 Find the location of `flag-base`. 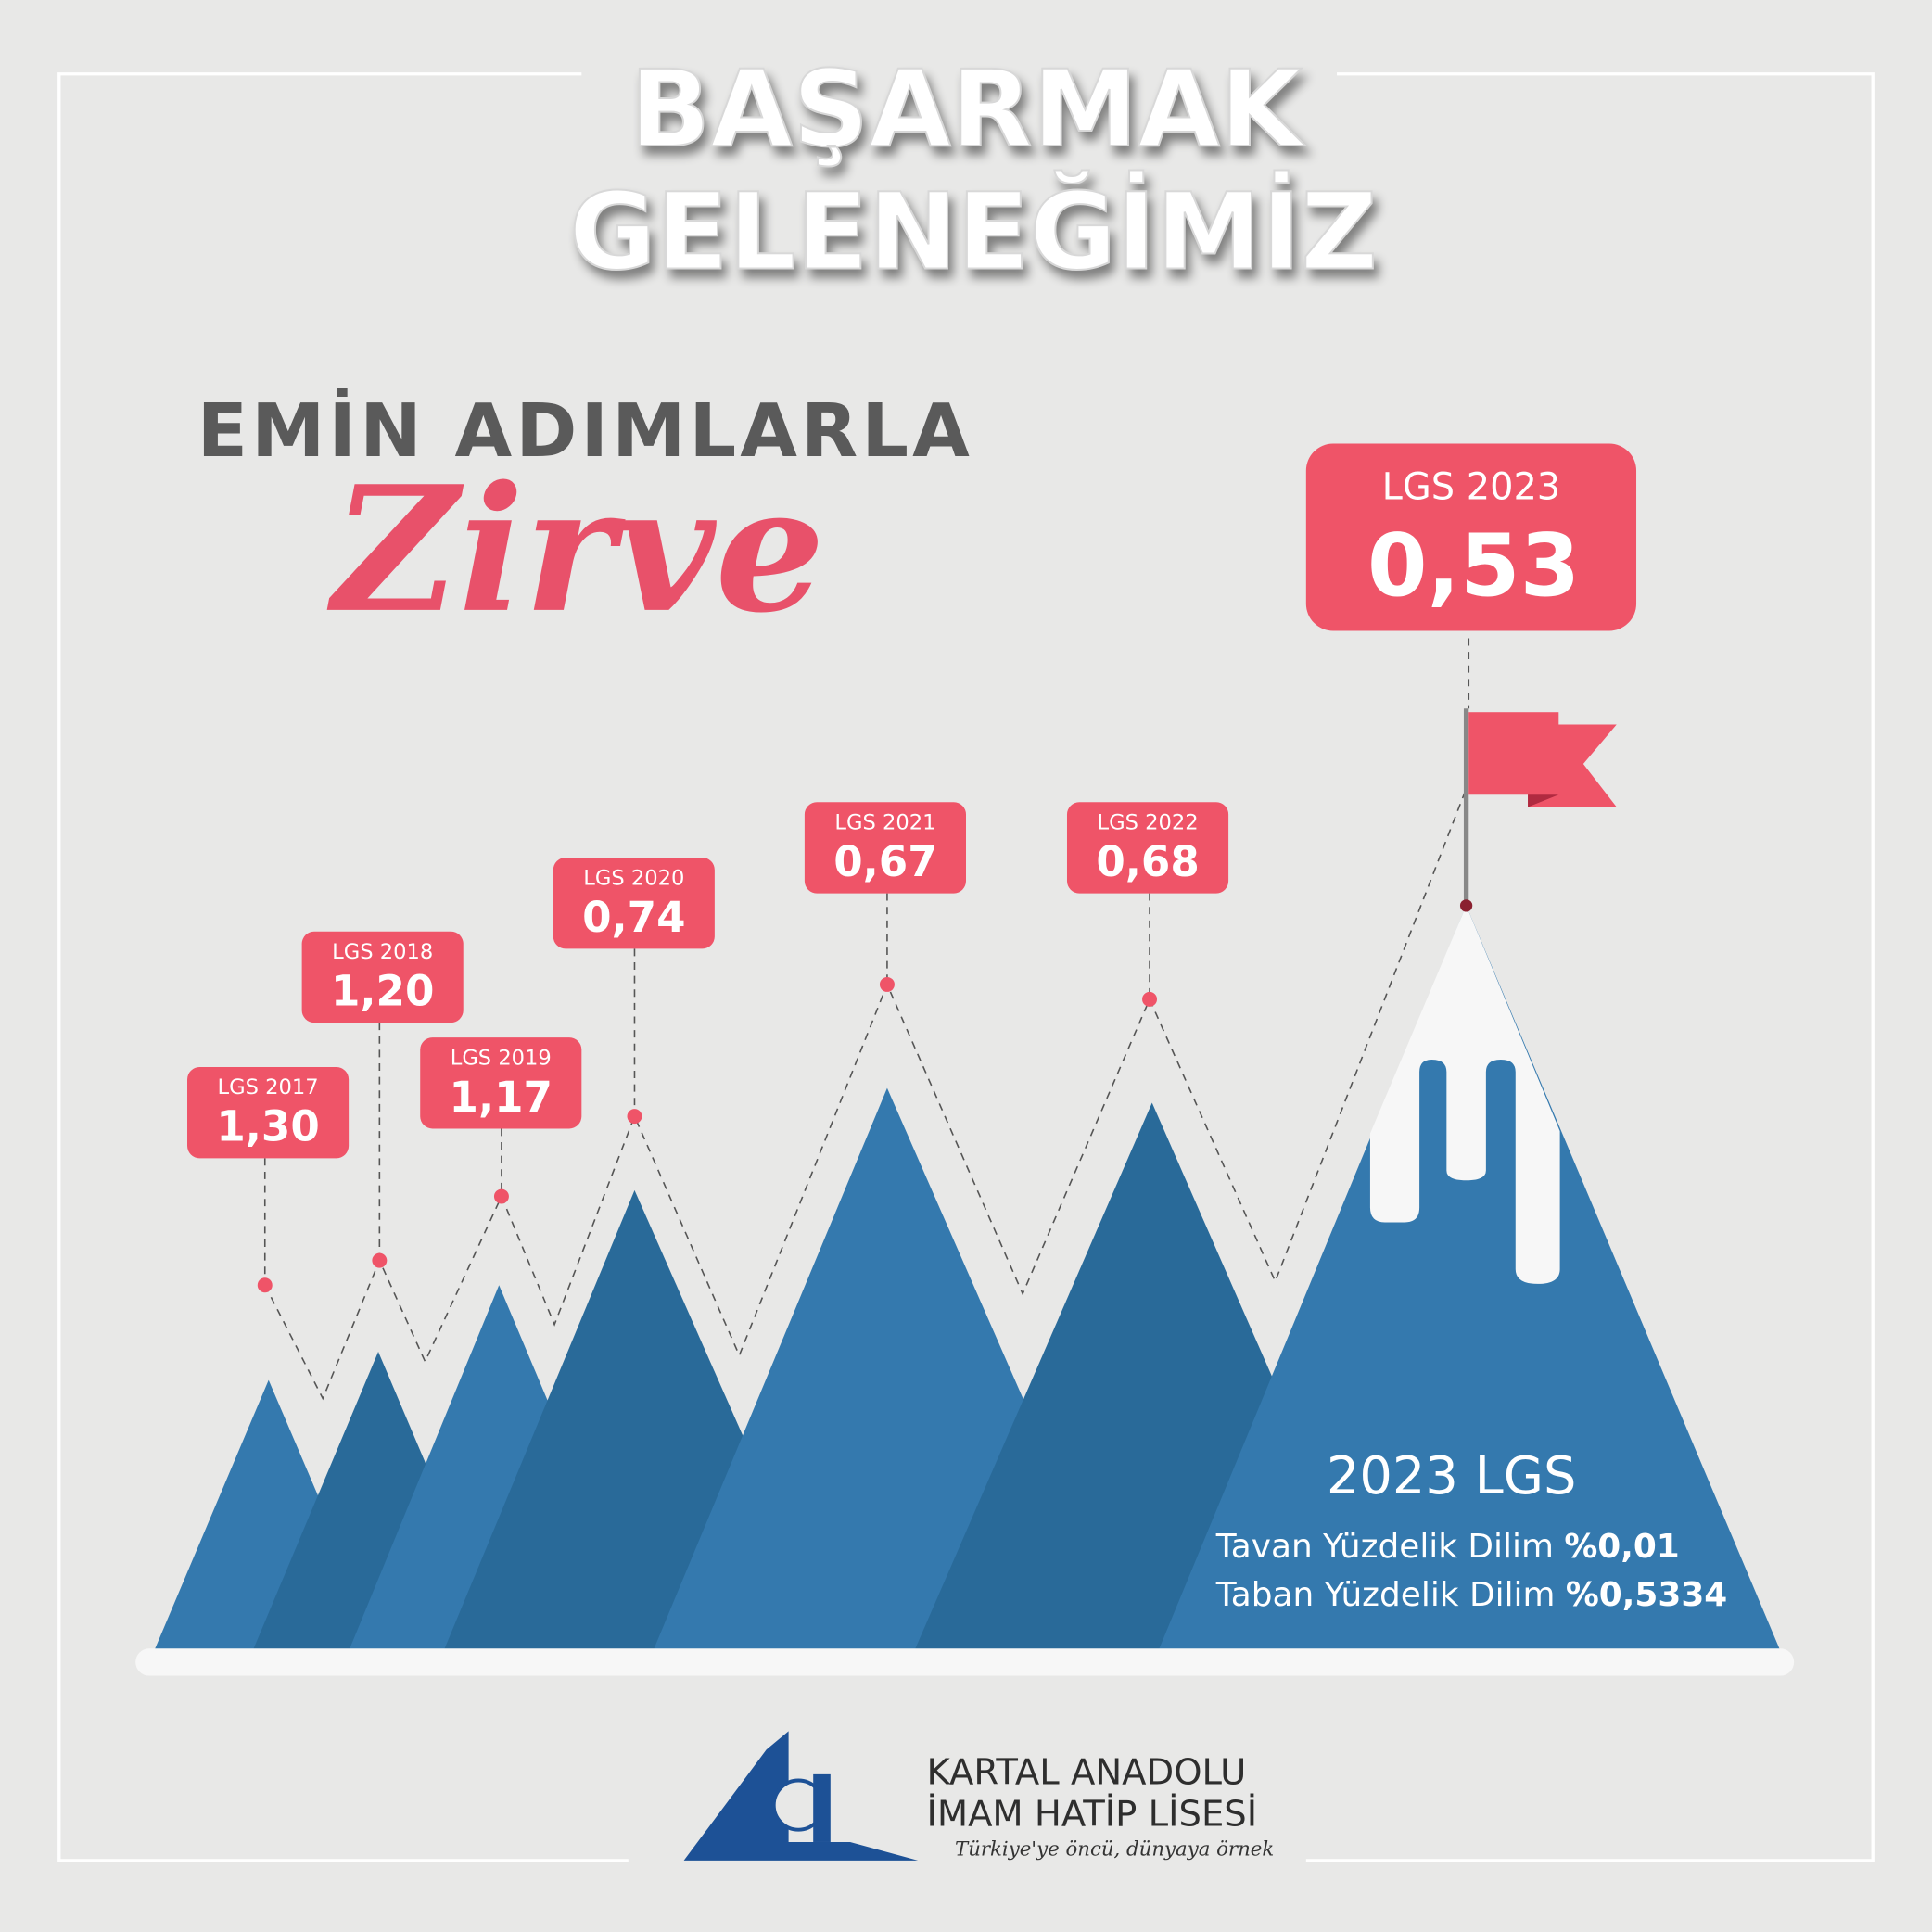

flag-base is located at coordinates (1466, 905).